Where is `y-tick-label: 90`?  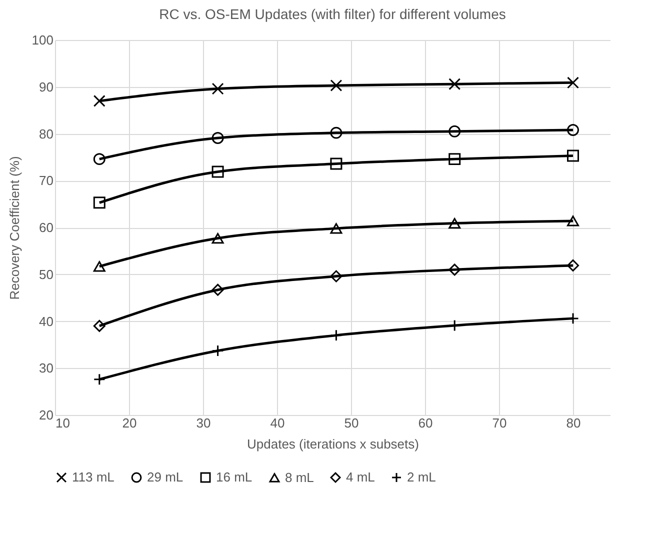 y-tick-label: 90 is located at coordinates (46, 86).